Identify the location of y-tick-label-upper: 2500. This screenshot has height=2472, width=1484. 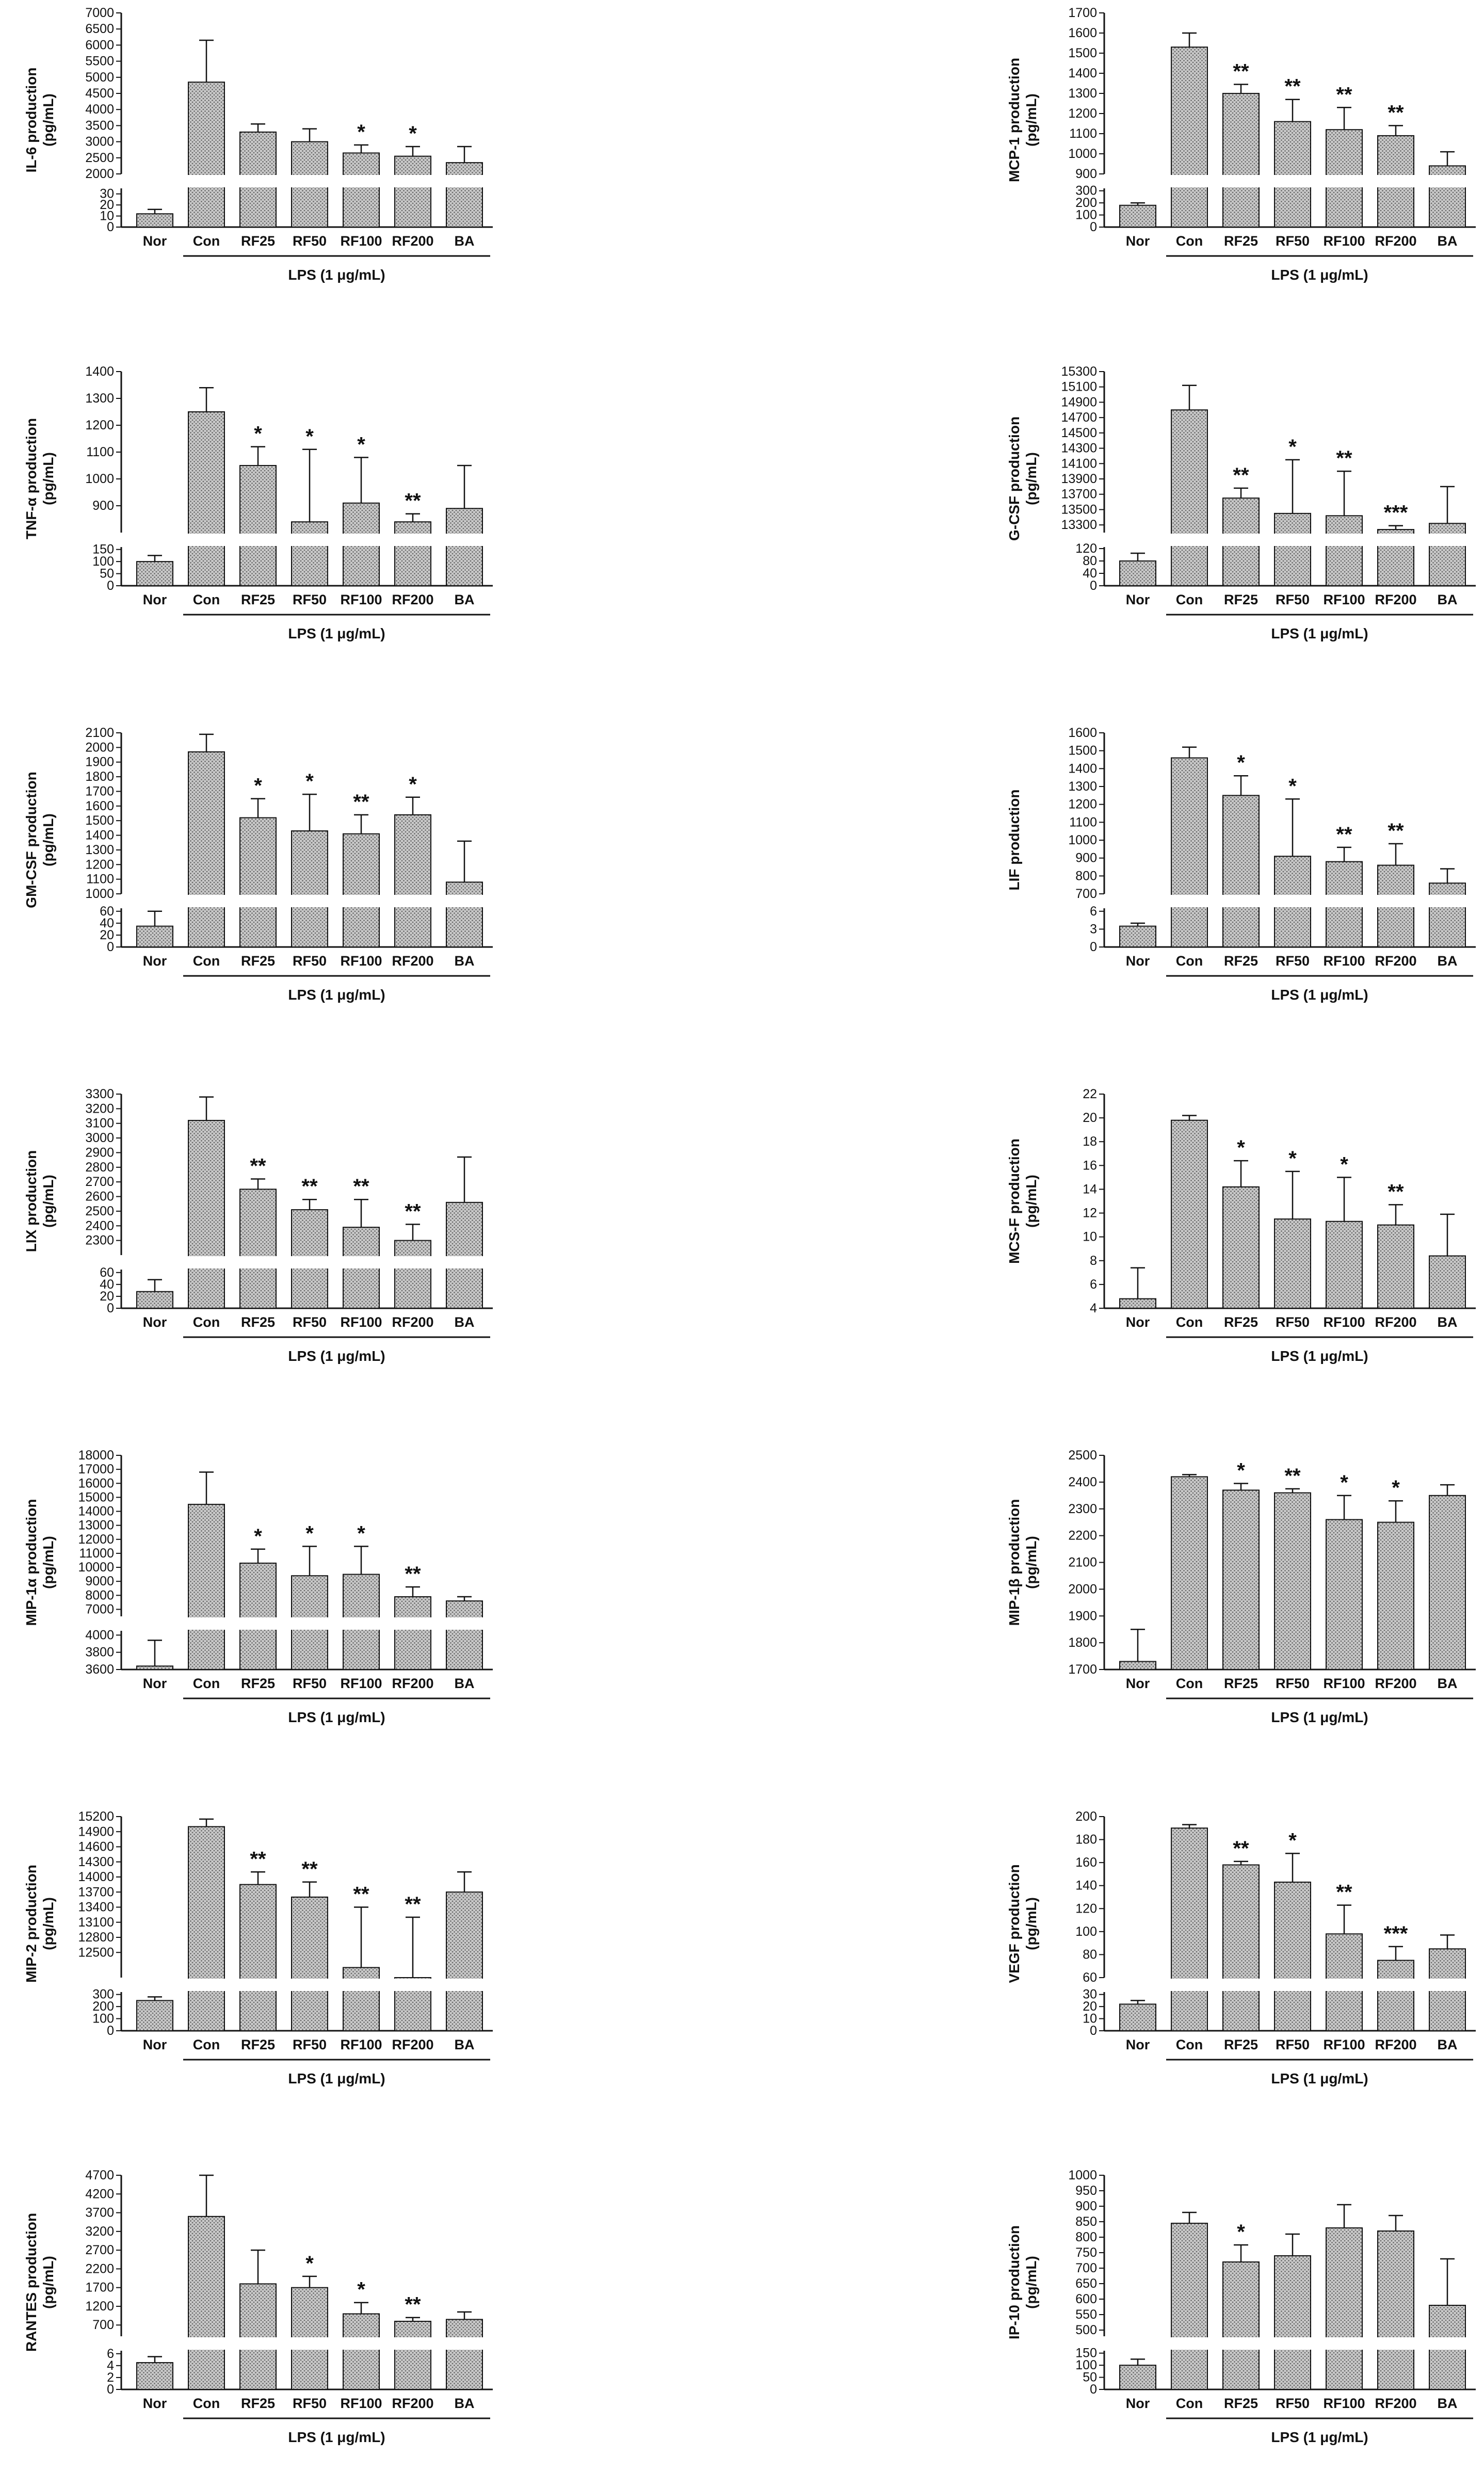
(99, 158).